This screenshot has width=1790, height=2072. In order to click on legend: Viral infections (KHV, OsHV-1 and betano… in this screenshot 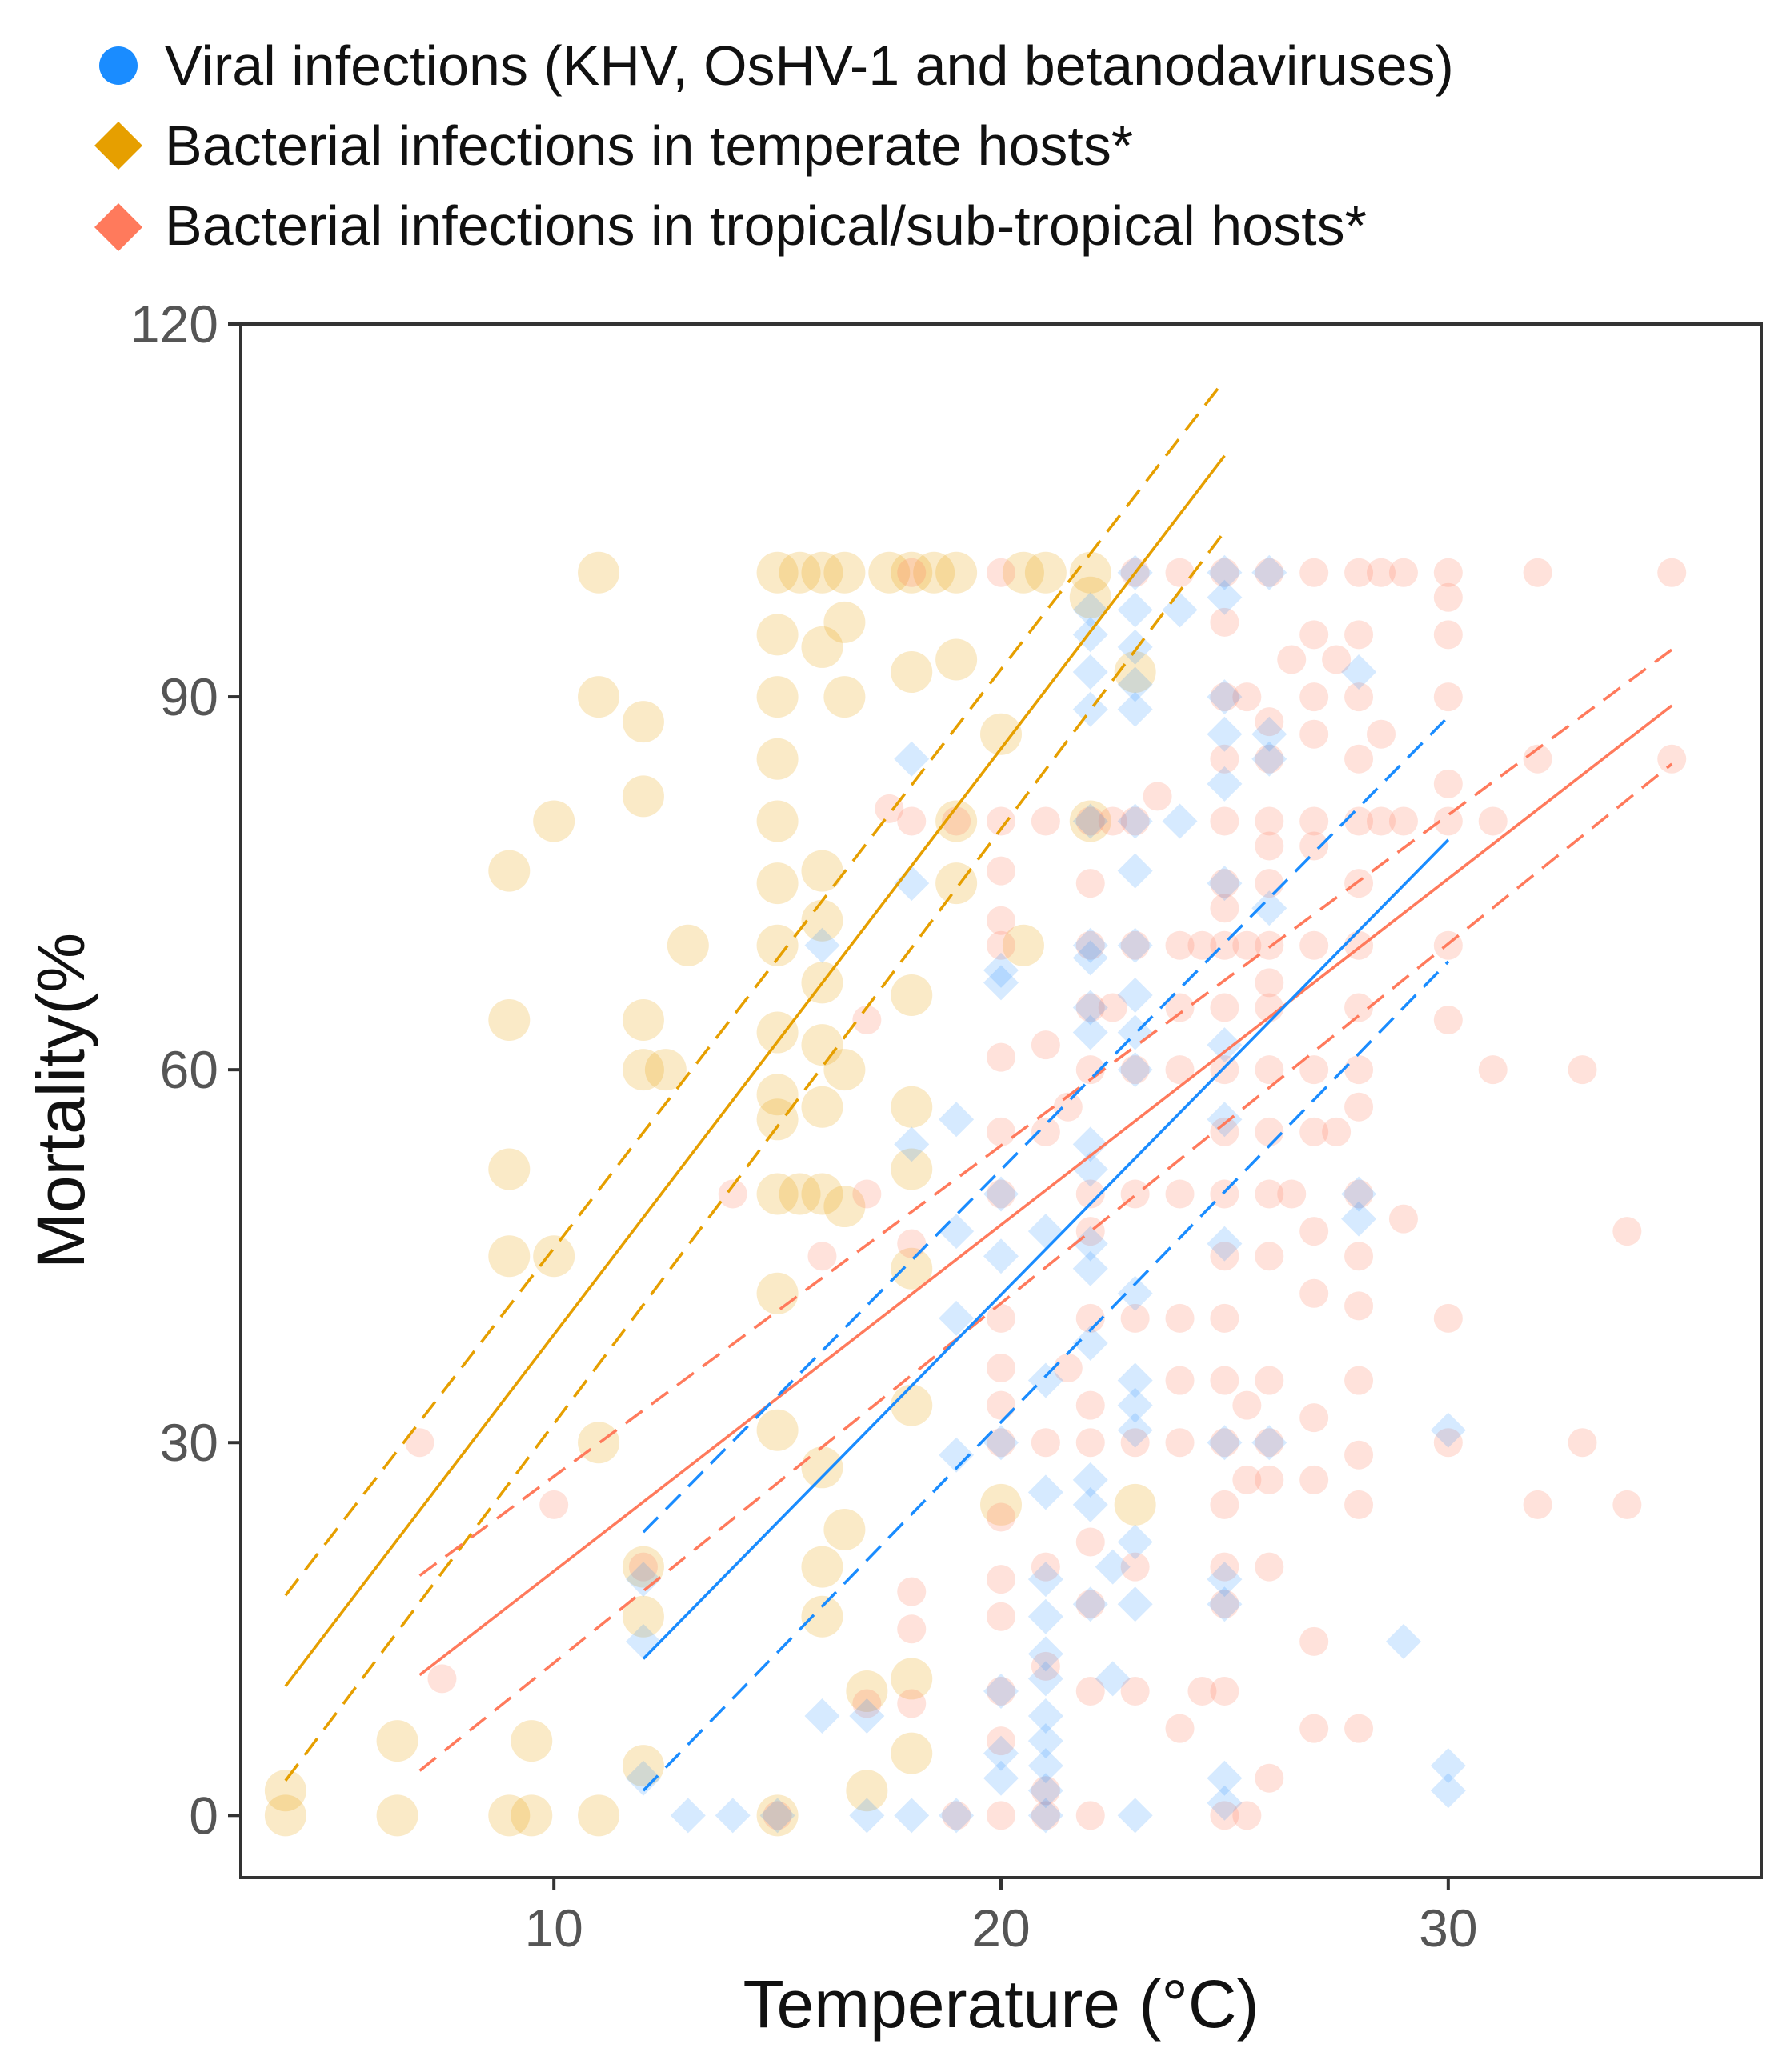, I will do `click(774, 145)`.